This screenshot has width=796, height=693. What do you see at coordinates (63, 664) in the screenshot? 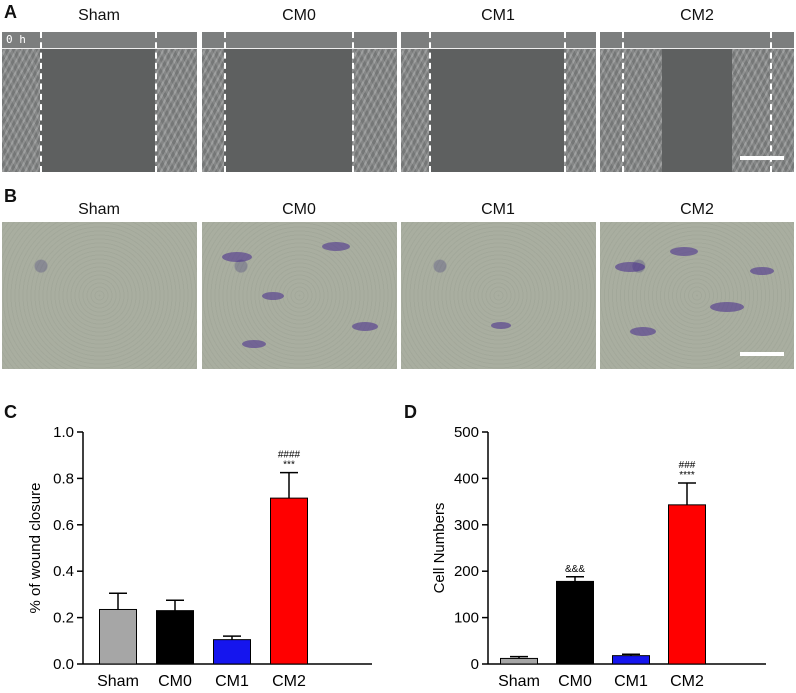
I see `y-tick-label: 0.0` at bounding box center [63, 664].